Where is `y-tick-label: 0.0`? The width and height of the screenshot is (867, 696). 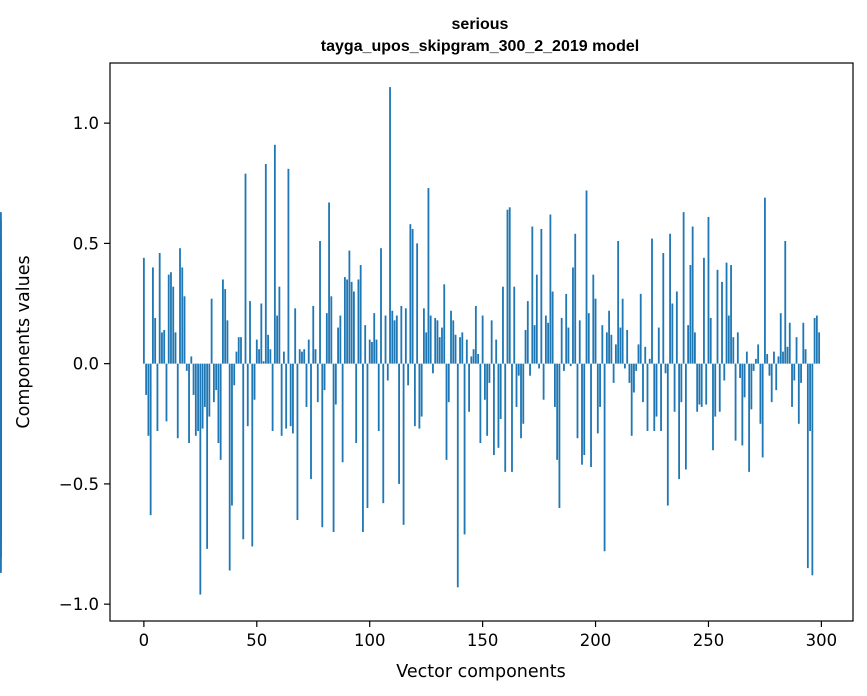
y-tick-label: 0.0 is located at coordinates (86, 364).